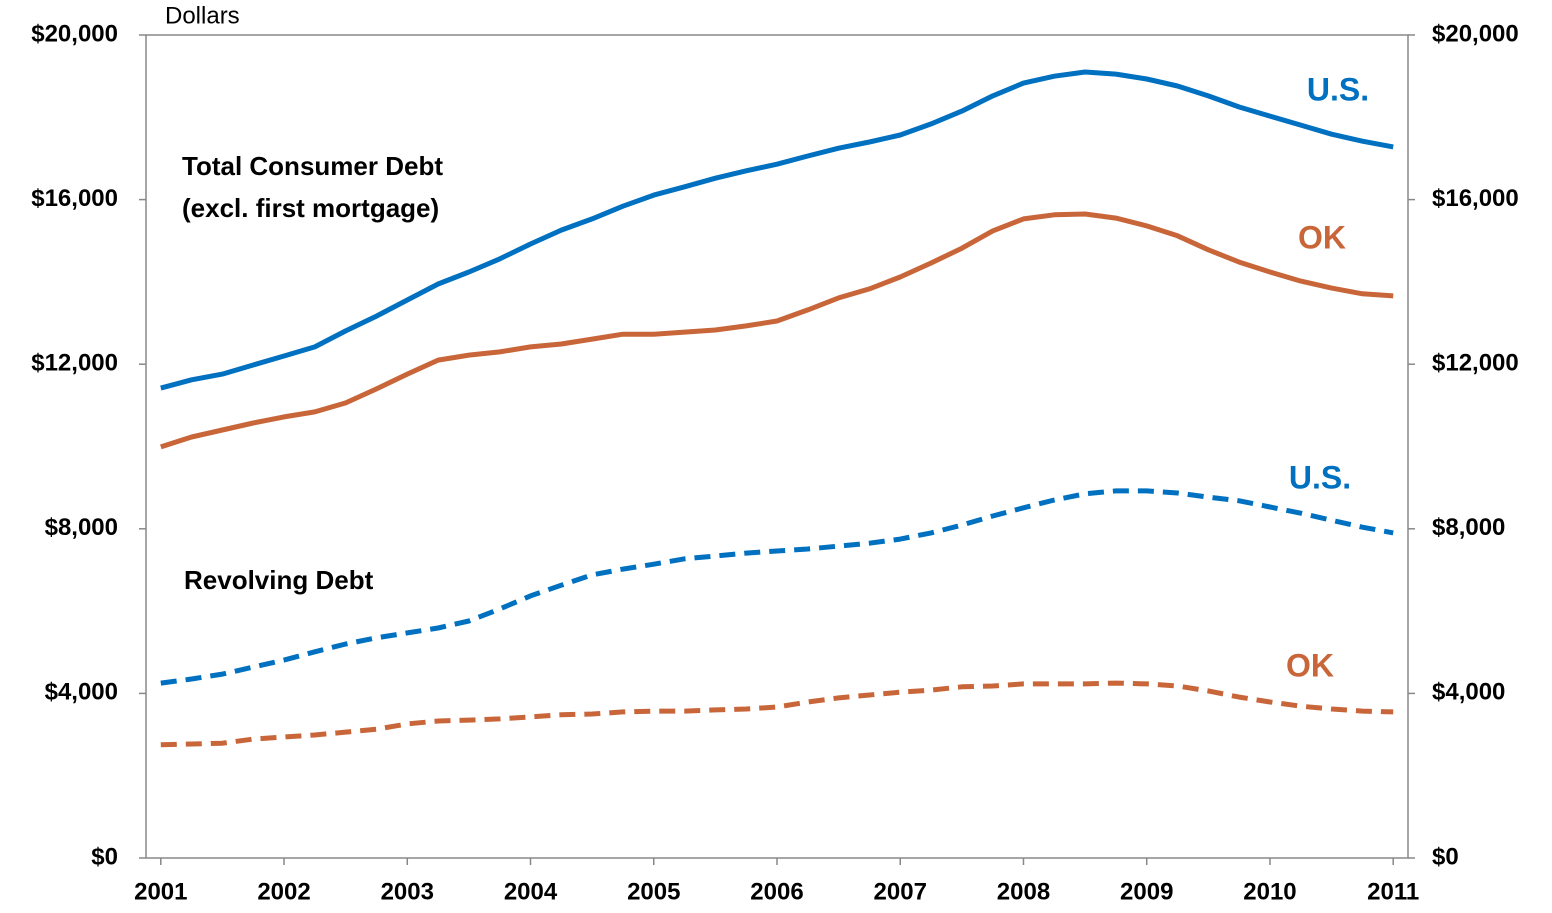  What do you see at coordinates (1269, 891) in the screenshot?
I see `x-tick-label: 2010` at bounding box center [1269, 891].